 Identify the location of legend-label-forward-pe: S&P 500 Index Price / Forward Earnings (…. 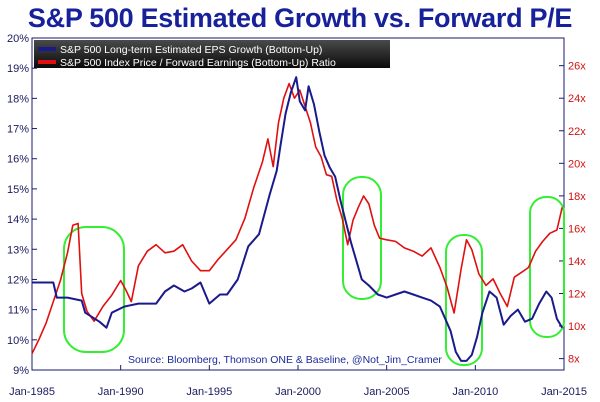
(198, 63).